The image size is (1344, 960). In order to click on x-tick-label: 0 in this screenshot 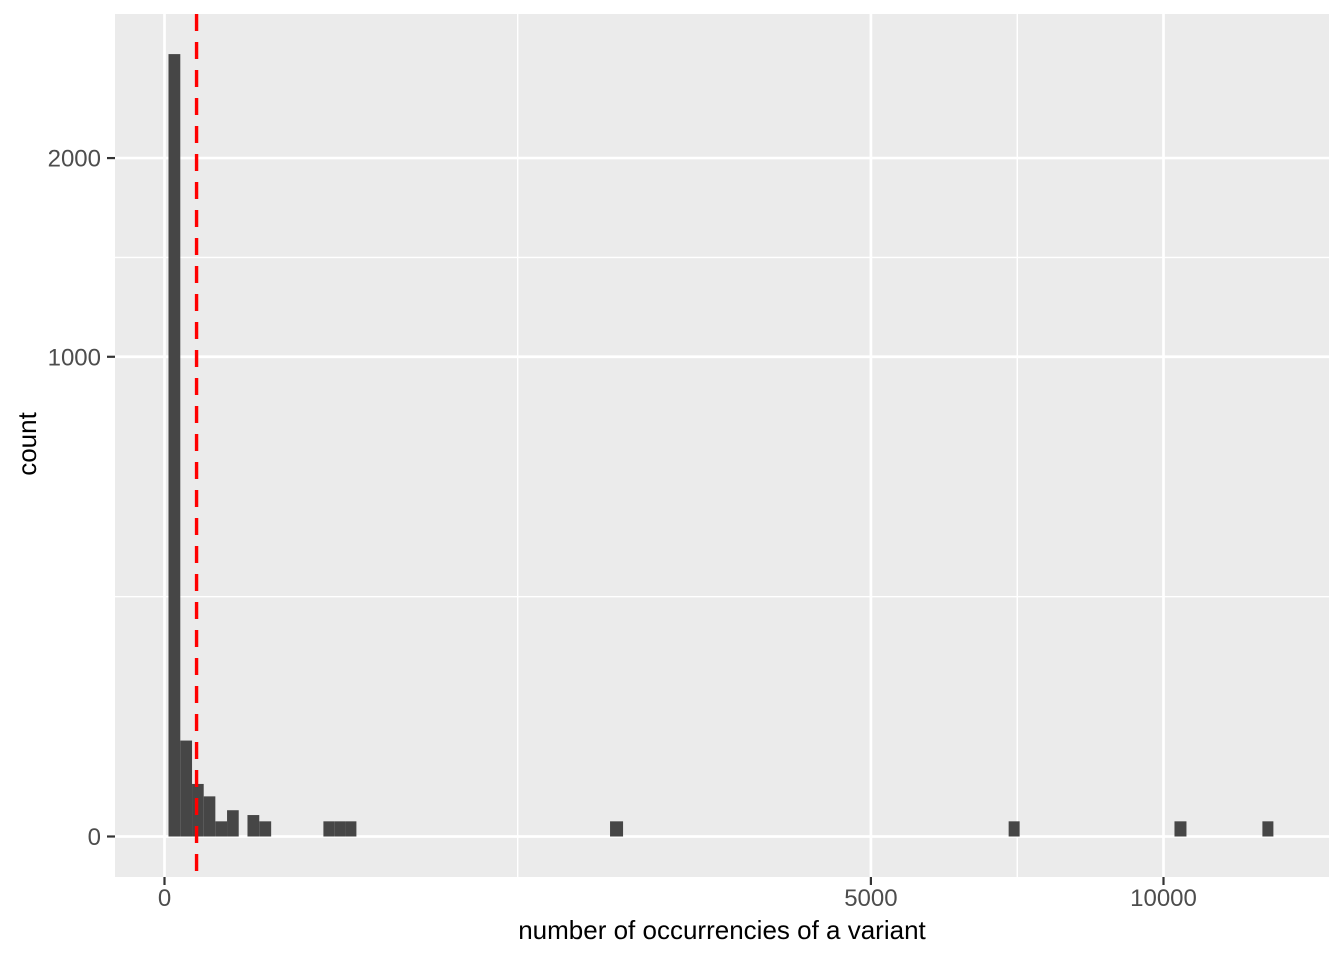, I will do `click(164, 898)`.